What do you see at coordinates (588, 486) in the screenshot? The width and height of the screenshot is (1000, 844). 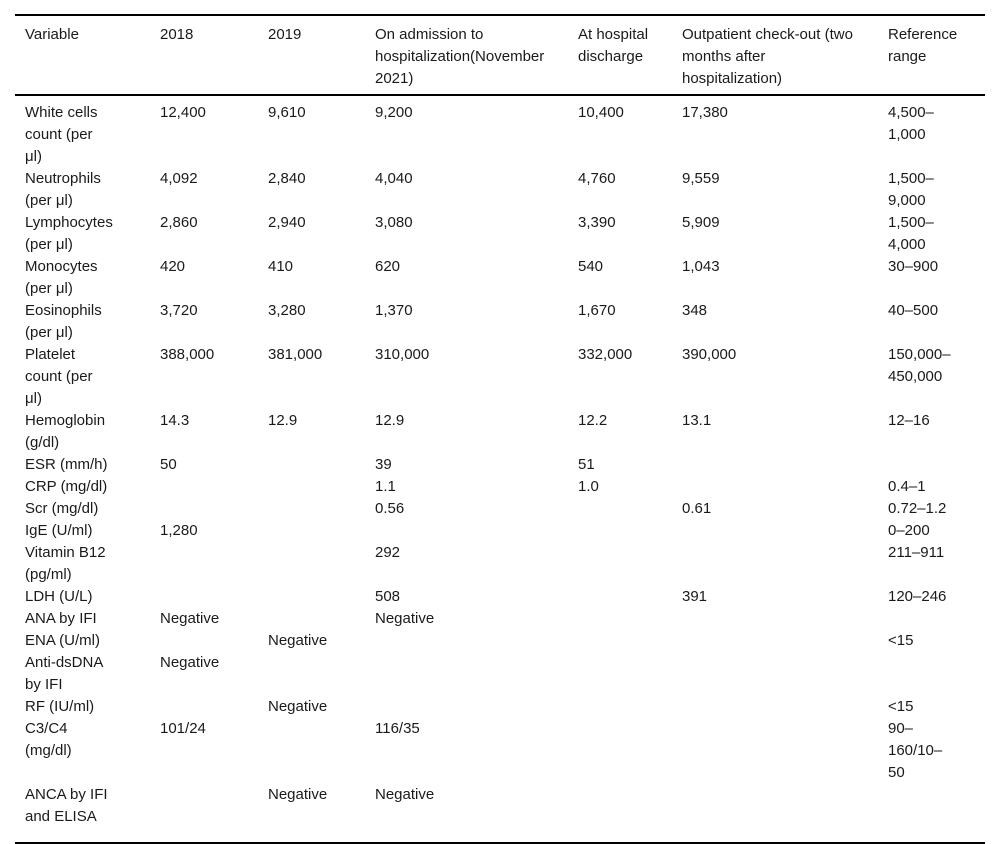 I see `cell-discharge: 1.0` at bounding box center [588, 486].